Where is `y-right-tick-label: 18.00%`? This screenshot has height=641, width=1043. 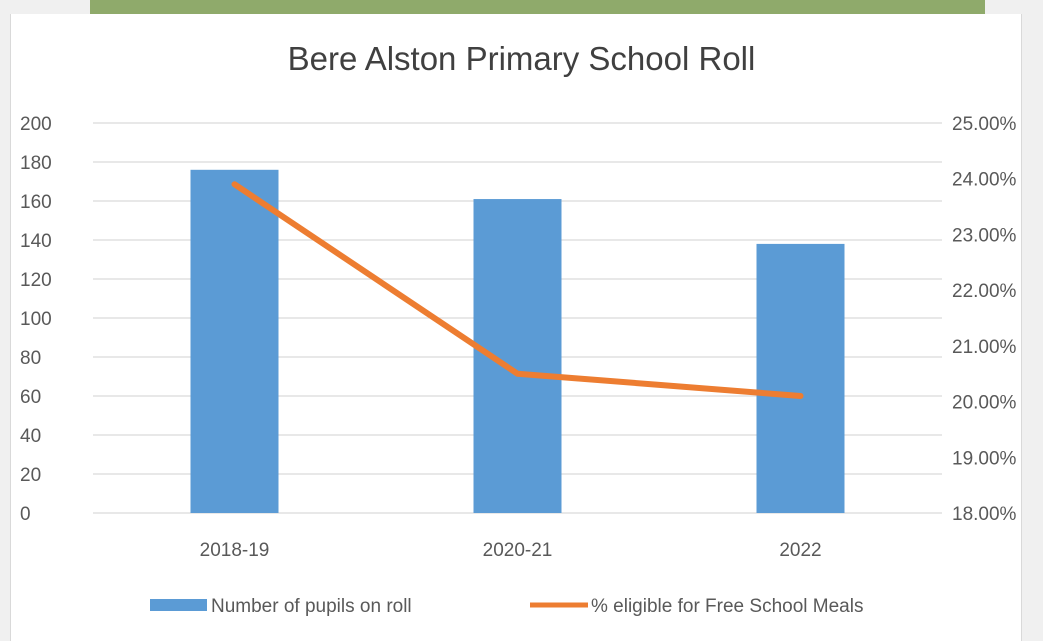
y-right-tick-label: 18.00% is located at coordinates (984, 514).